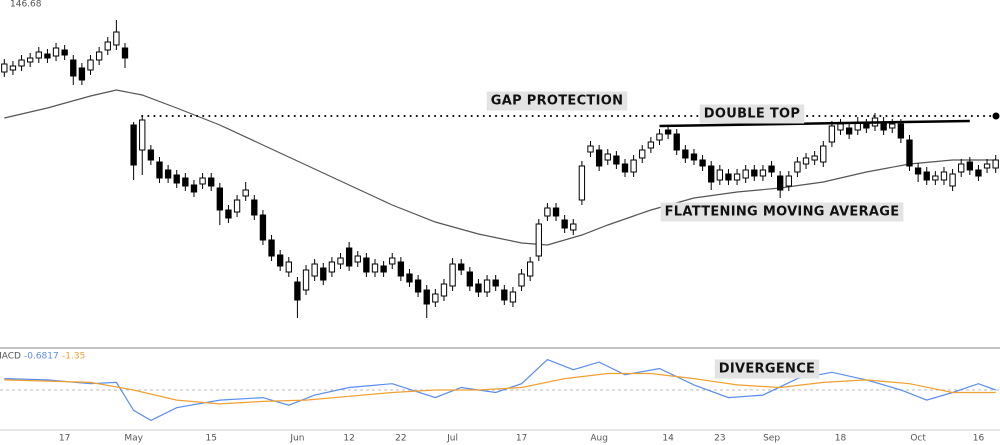 The width and height of the screenshot is (1000, 445). I want to click on annotation: FLATTENING MOVING AVERAGE, so click(782, 212).